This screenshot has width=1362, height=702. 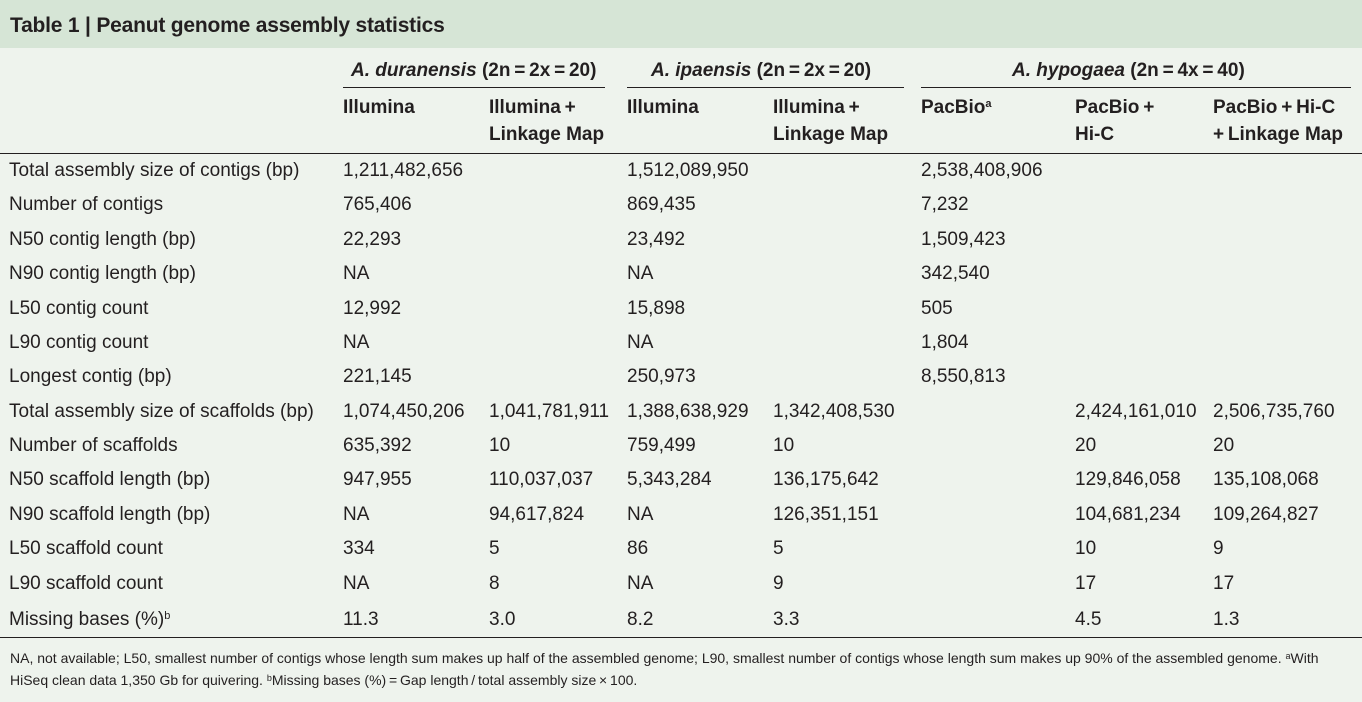 I want to click on table-cell: 2,424,161,010, so click(x=1136, y=411).